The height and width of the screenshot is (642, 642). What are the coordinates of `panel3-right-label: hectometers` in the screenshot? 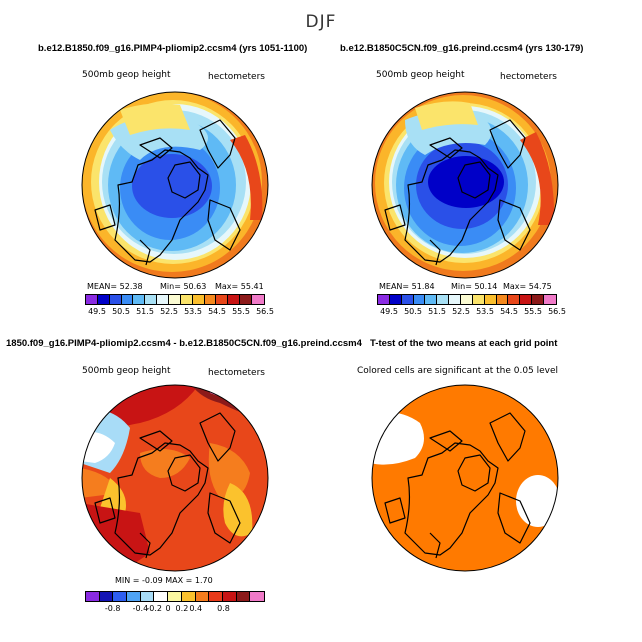 It's located at (236, 373).